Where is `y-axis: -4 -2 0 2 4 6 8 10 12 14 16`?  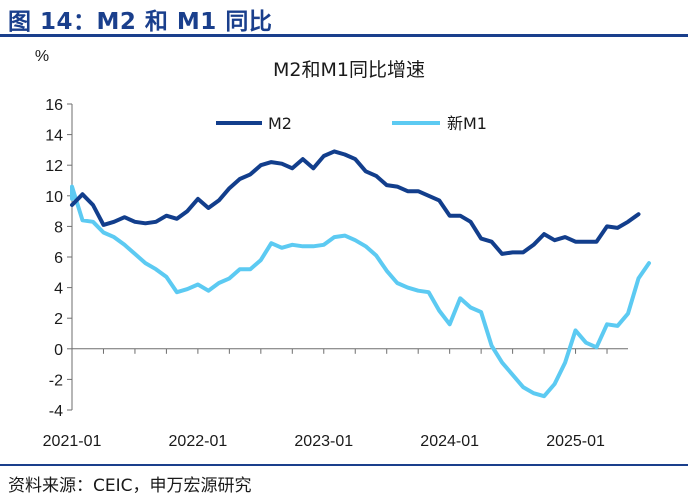 y-axis: -4 -2 0 2 4 6 8 10 12 14 16 is located at coordinates (59, 258).